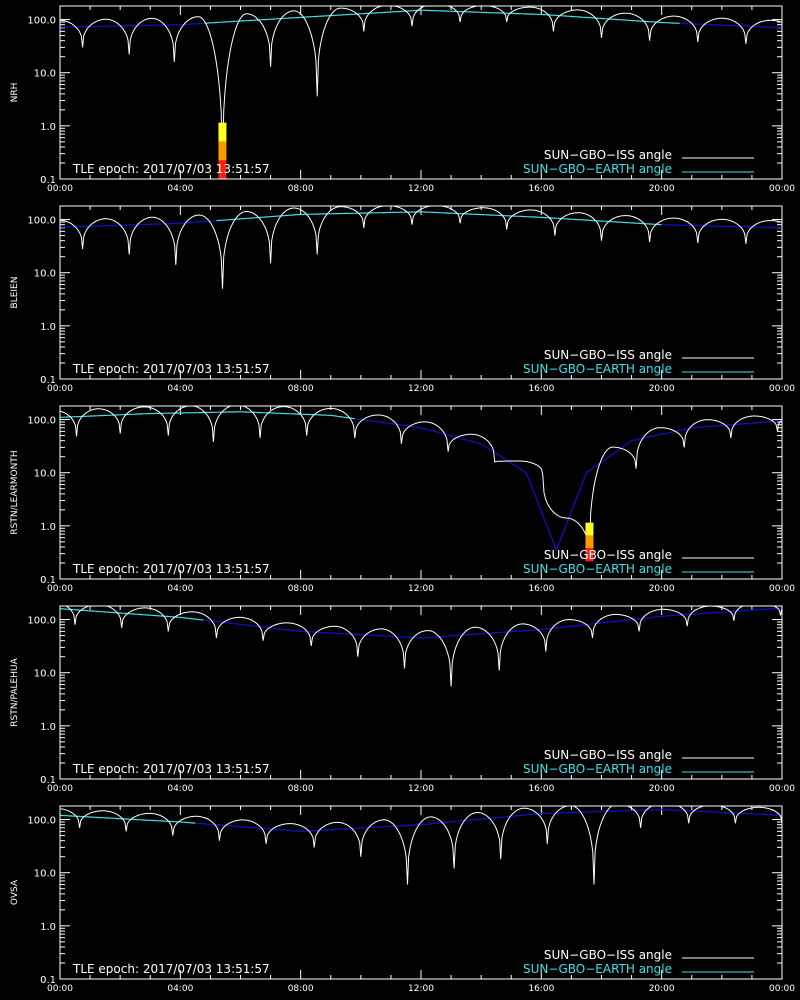 The width and height of the screenshot is (800, 1000). Describe the element at coordinates (15, 892) in the screenshot. I see `station-label: OVSA` at that location.